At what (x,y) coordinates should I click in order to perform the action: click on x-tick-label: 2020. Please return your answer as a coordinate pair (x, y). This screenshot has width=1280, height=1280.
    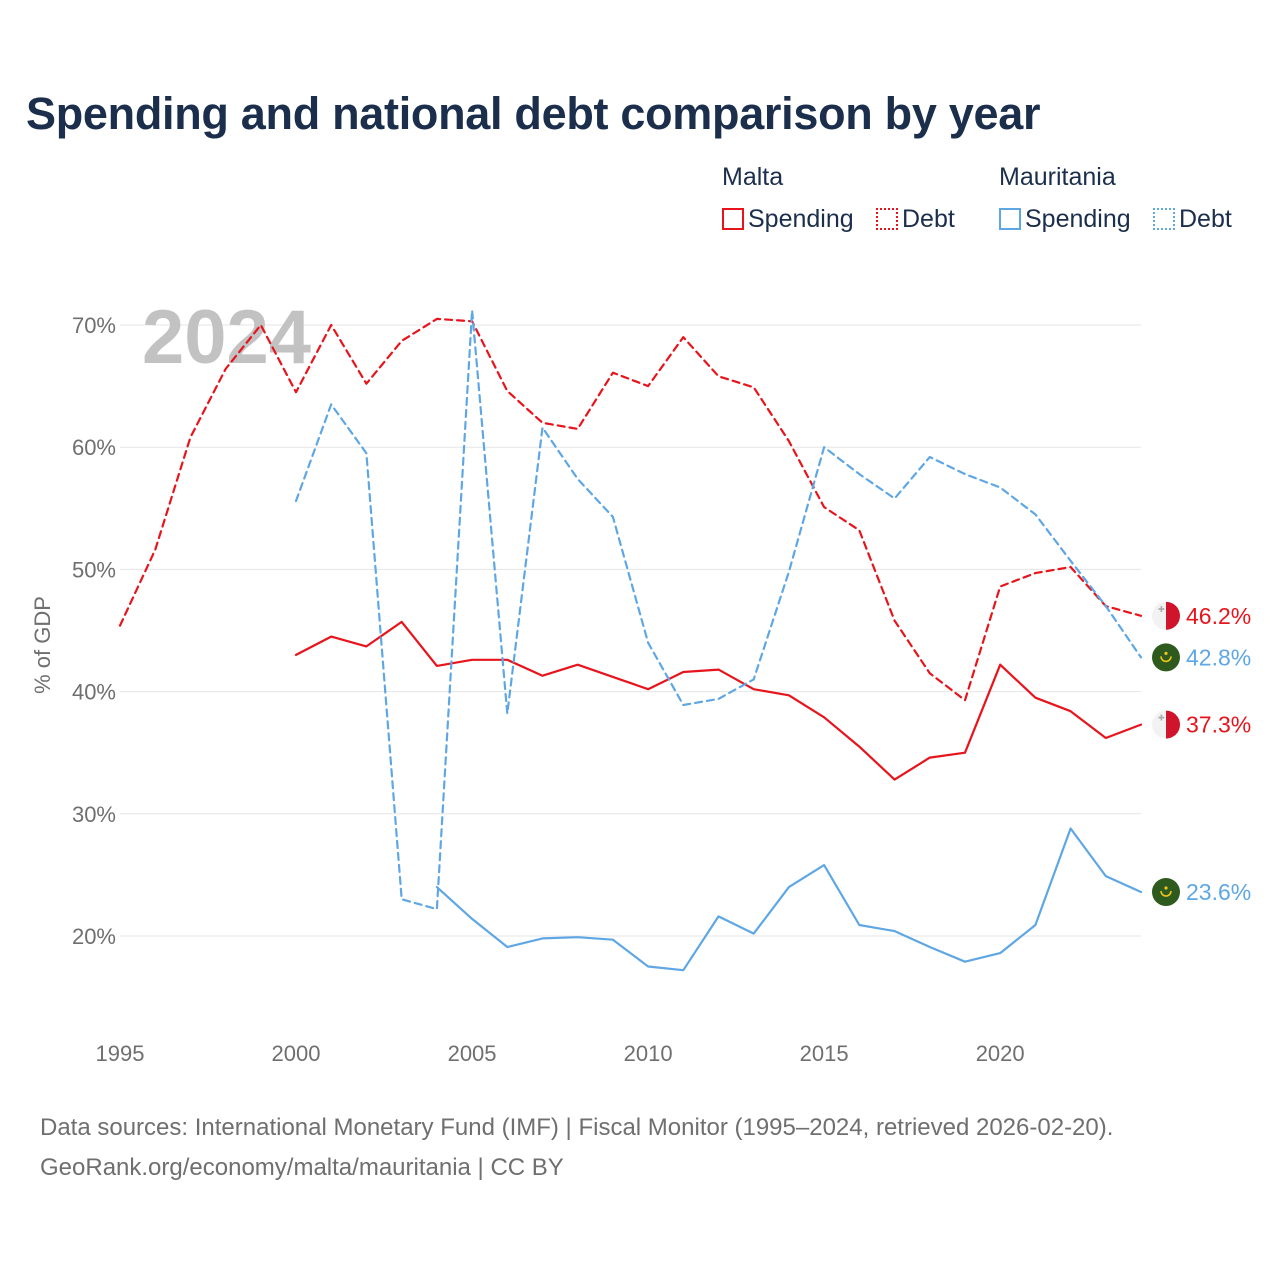
    Looking at the image, I should click on (1000, 1053).